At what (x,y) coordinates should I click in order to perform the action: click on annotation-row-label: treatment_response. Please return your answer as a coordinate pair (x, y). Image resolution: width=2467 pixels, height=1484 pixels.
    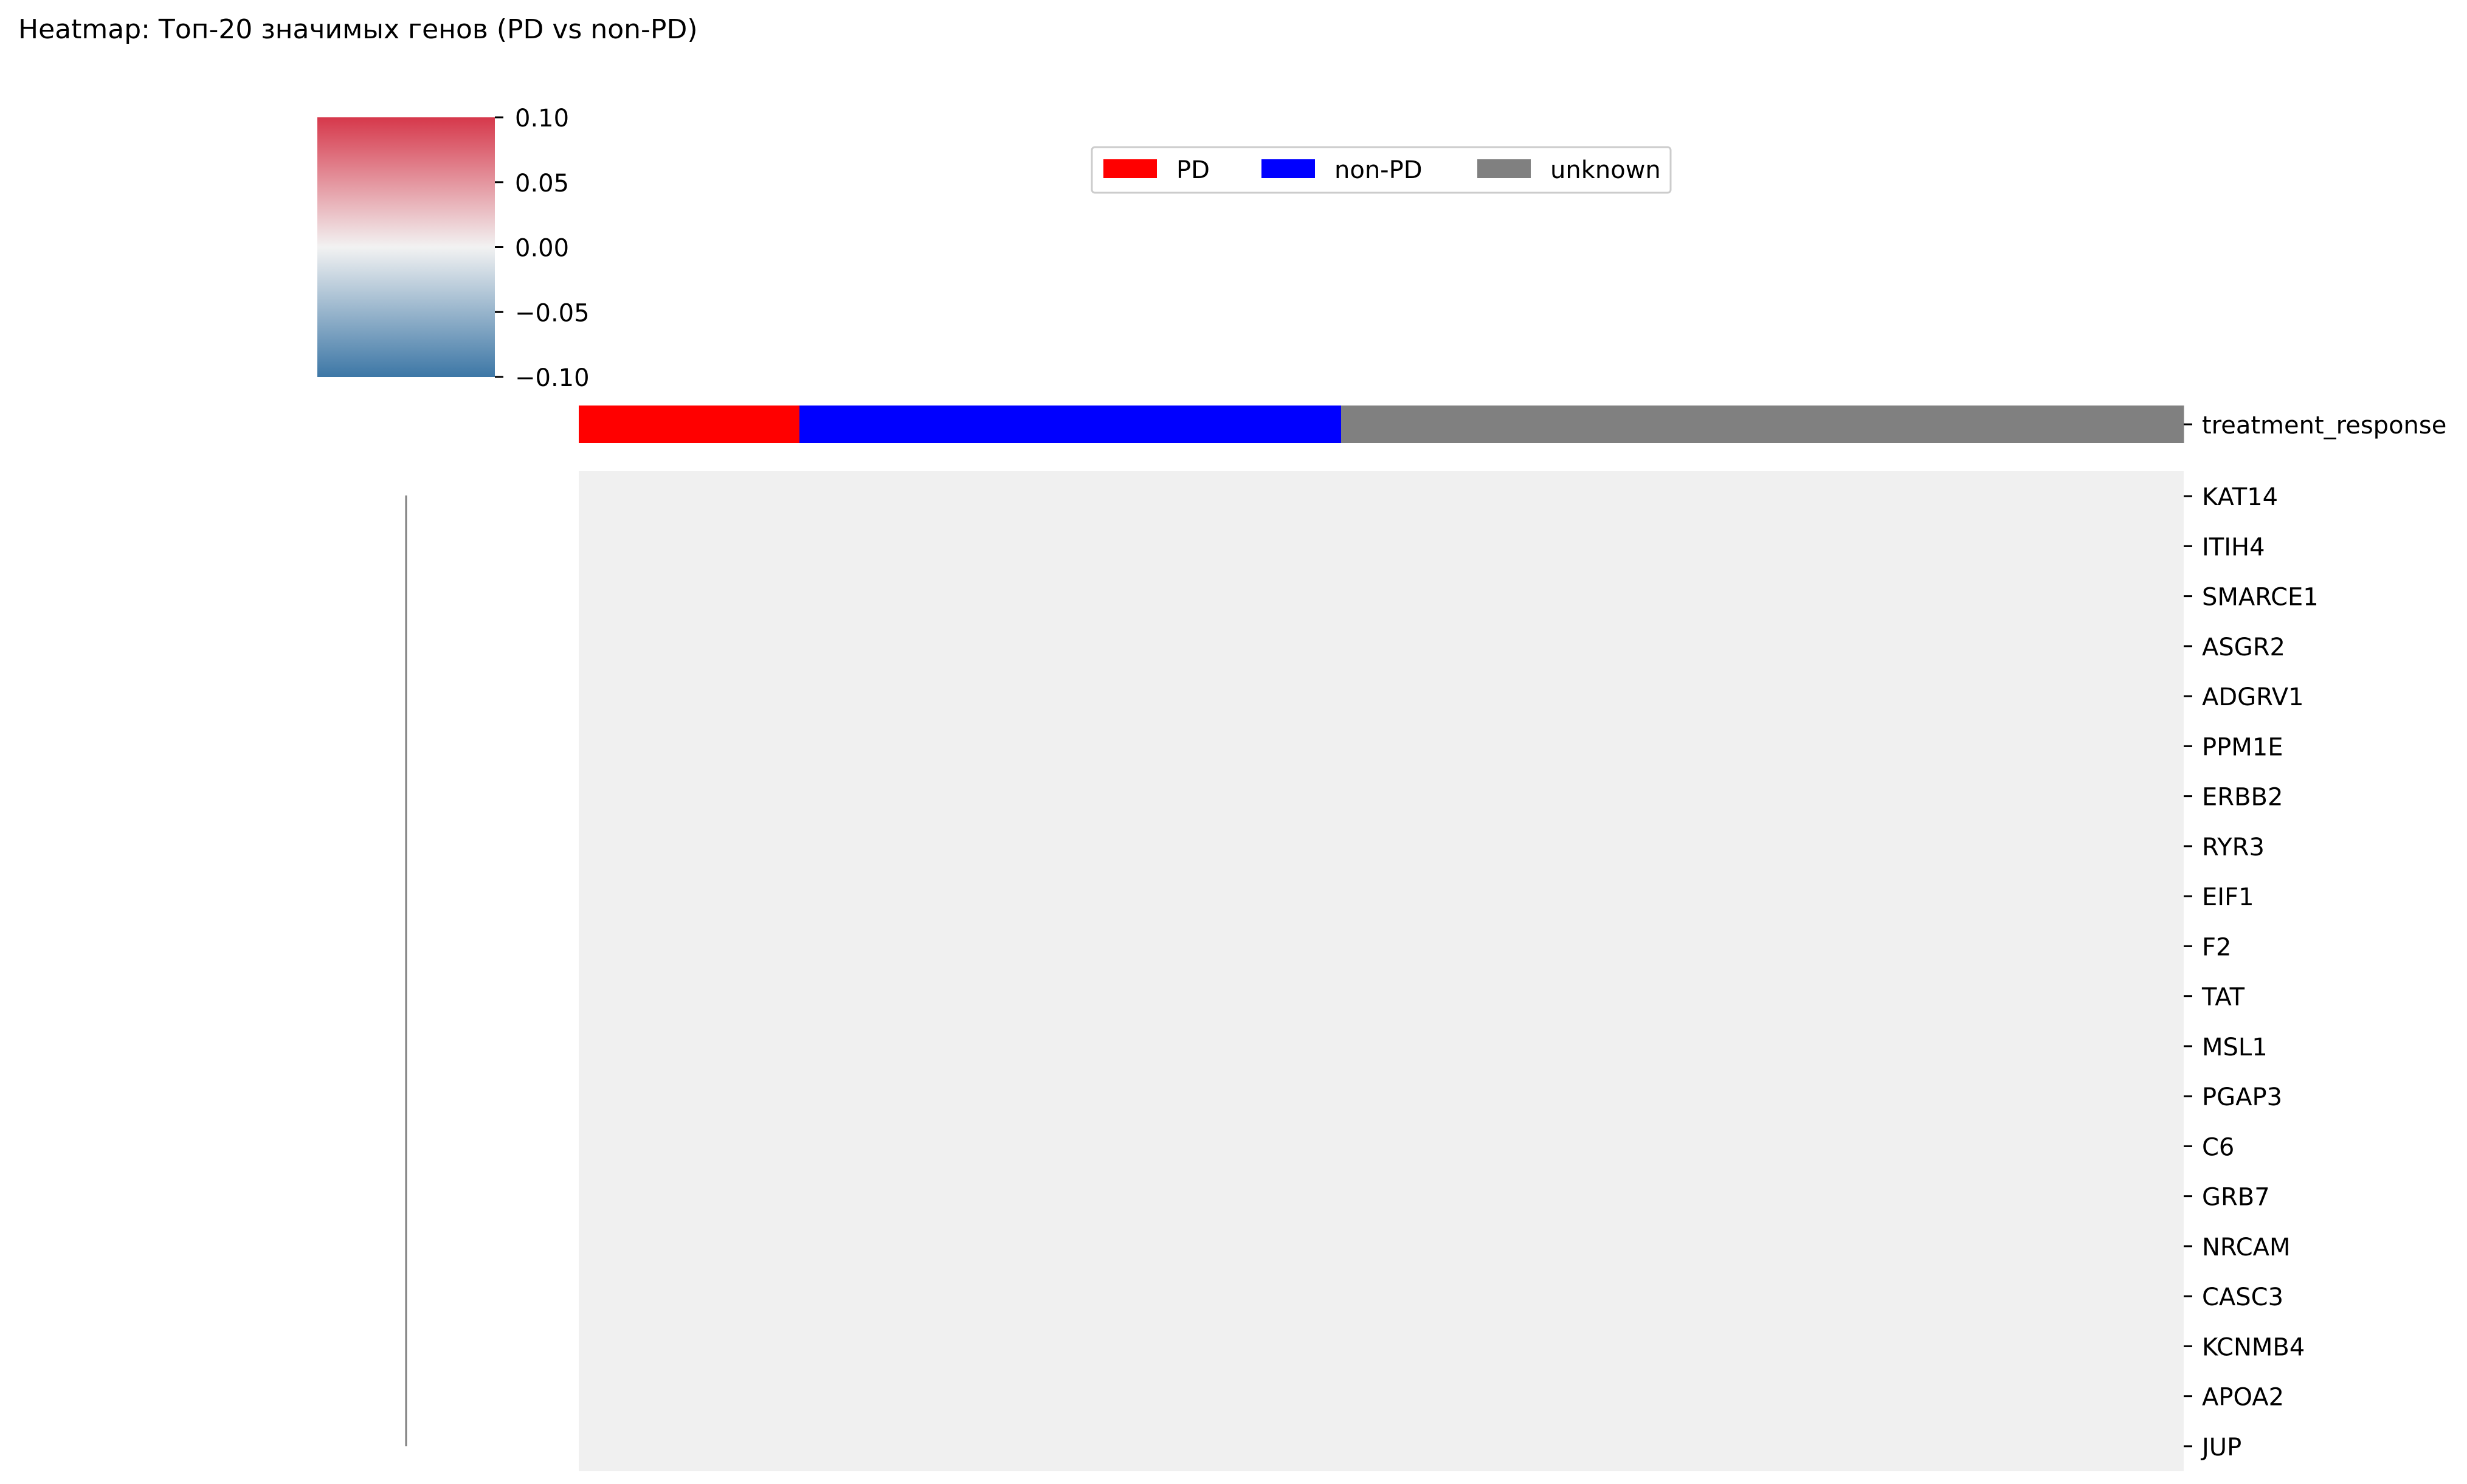
    Looking at the image, I should click on (2324, 426).